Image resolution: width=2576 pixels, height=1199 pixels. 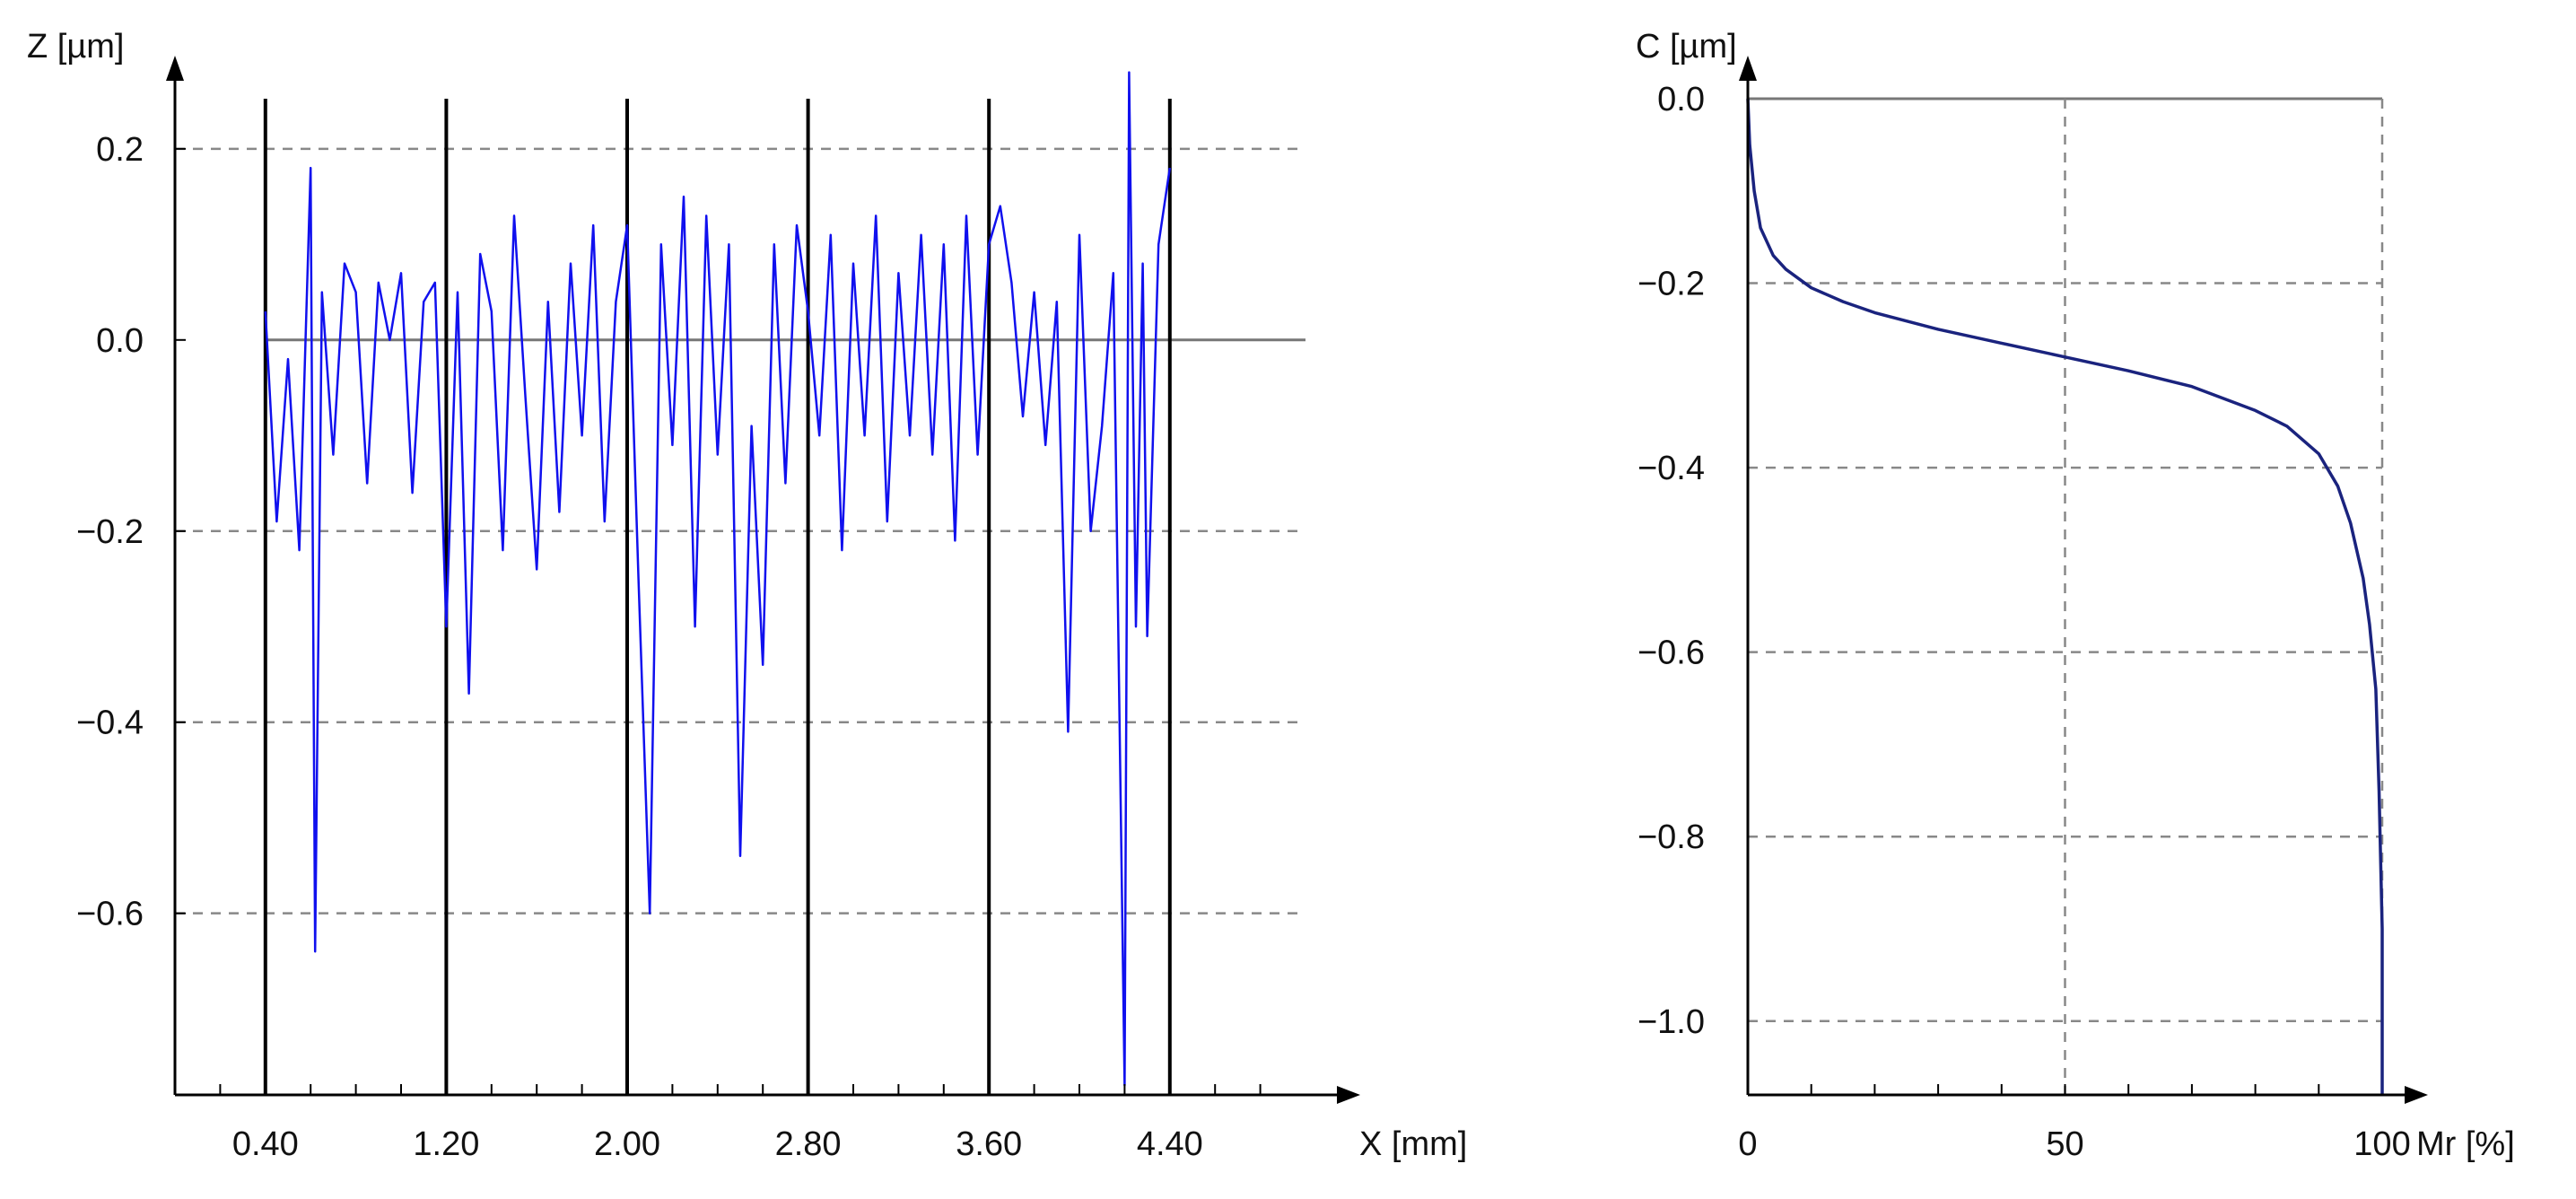 I want to click on x-tick-label: 1.20, so click(x=446, y=1144).